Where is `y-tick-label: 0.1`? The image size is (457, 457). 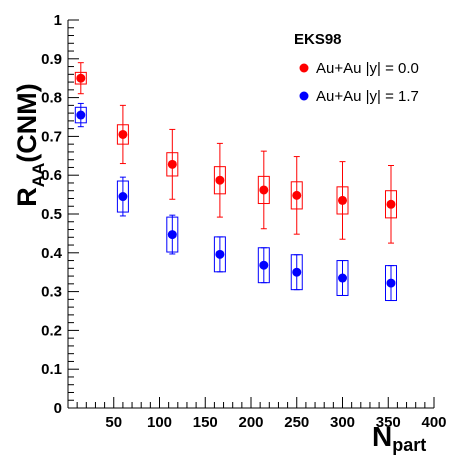 y-tick-label: 0.1 is located at coordinates (51, 369).